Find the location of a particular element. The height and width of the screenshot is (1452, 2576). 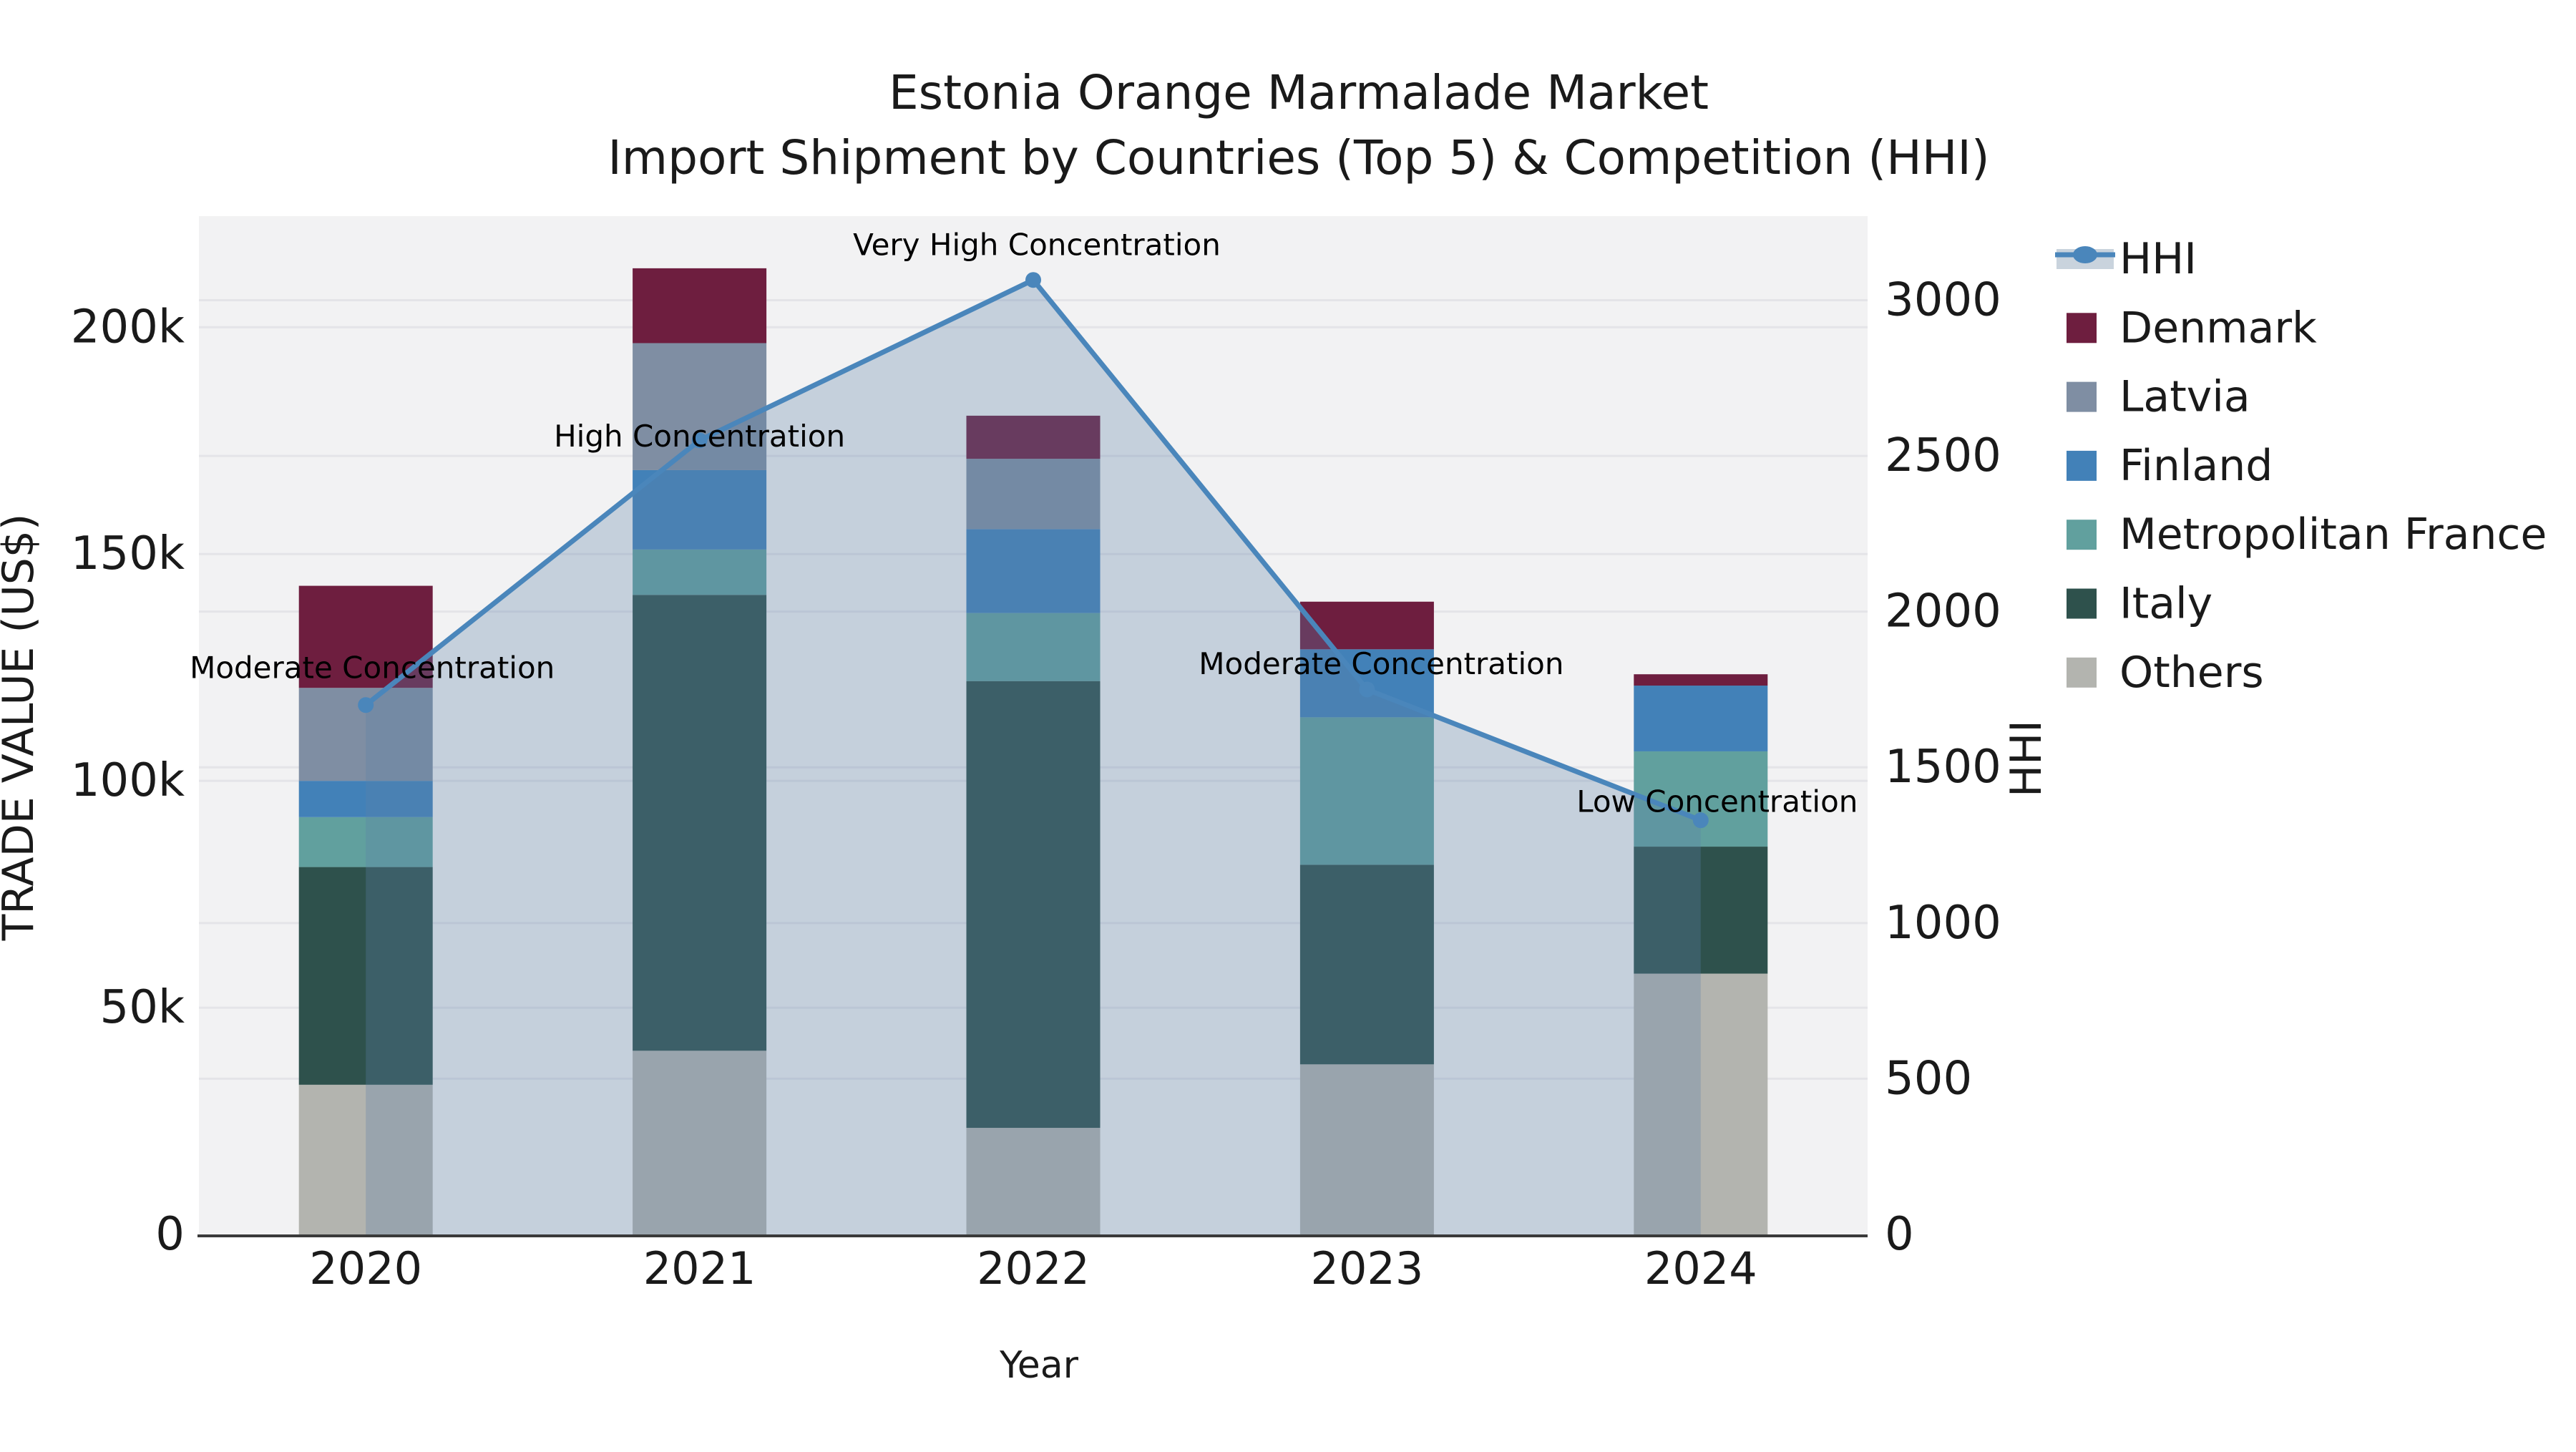

legend-item-others: Others is located at coordinates (2165, 673).